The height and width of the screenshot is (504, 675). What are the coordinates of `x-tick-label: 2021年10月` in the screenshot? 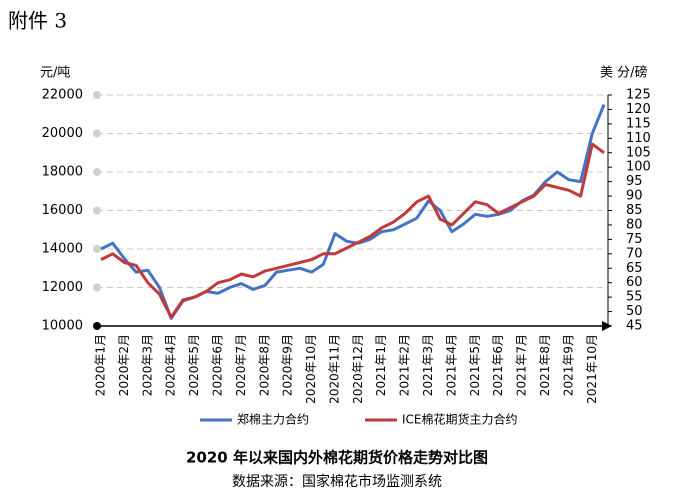 It's located at (592, 369).